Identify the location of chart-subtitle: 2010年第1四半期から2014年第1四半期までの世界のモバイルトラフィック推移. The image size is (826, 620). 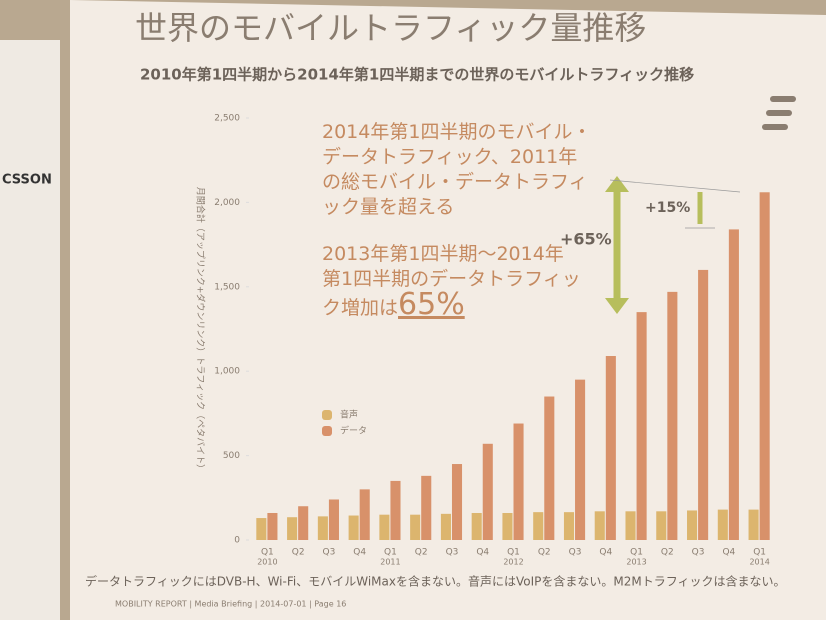
(417, 75).